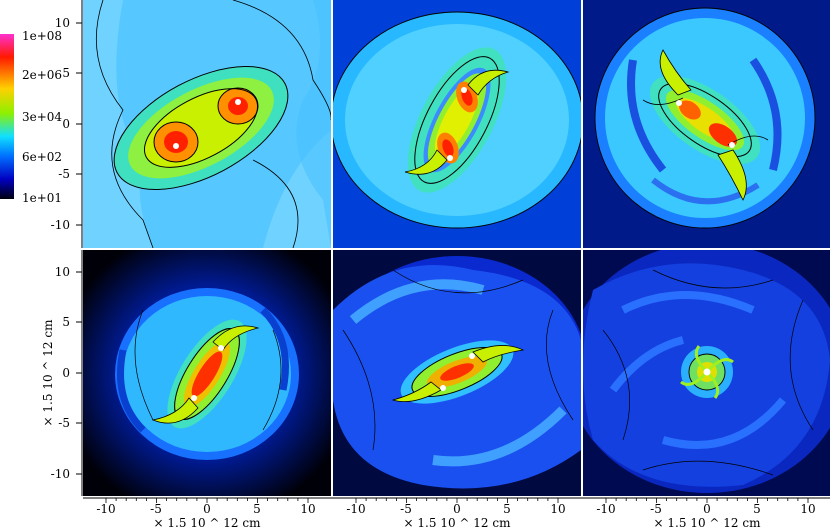 Image resolution: width=830 pixels, height=530 pixels. Describe the element at coordinates (42, 36) in the screenshot. I see `colorbar-label-1: 1e+08` at that location.